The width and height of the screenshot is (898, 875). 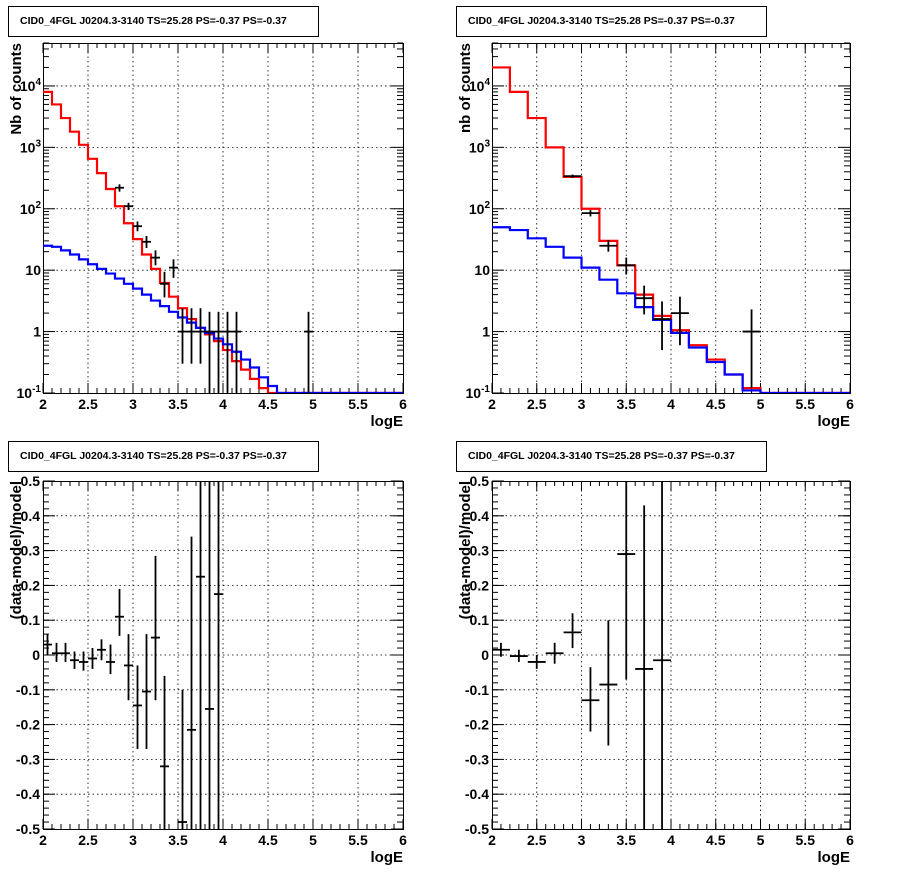 I want to click on y-axis-label: nb of counts, so click(x=465, y=88).